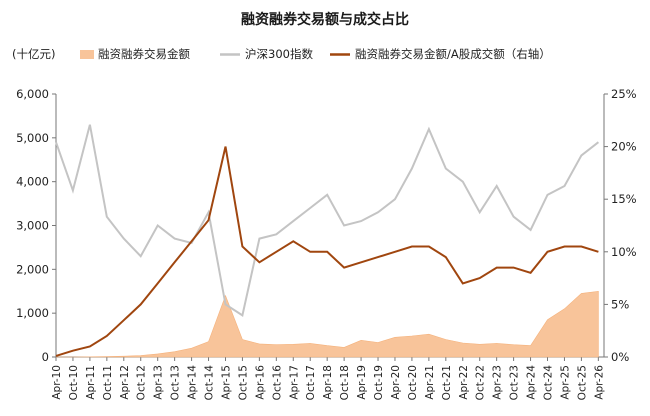 The height and width of the screenshot is (416, 650). What do you see at coordinates (481, 382) in the screenshot?
I see `x-tick-label: Oct-22` at bounding box center [481, 382].